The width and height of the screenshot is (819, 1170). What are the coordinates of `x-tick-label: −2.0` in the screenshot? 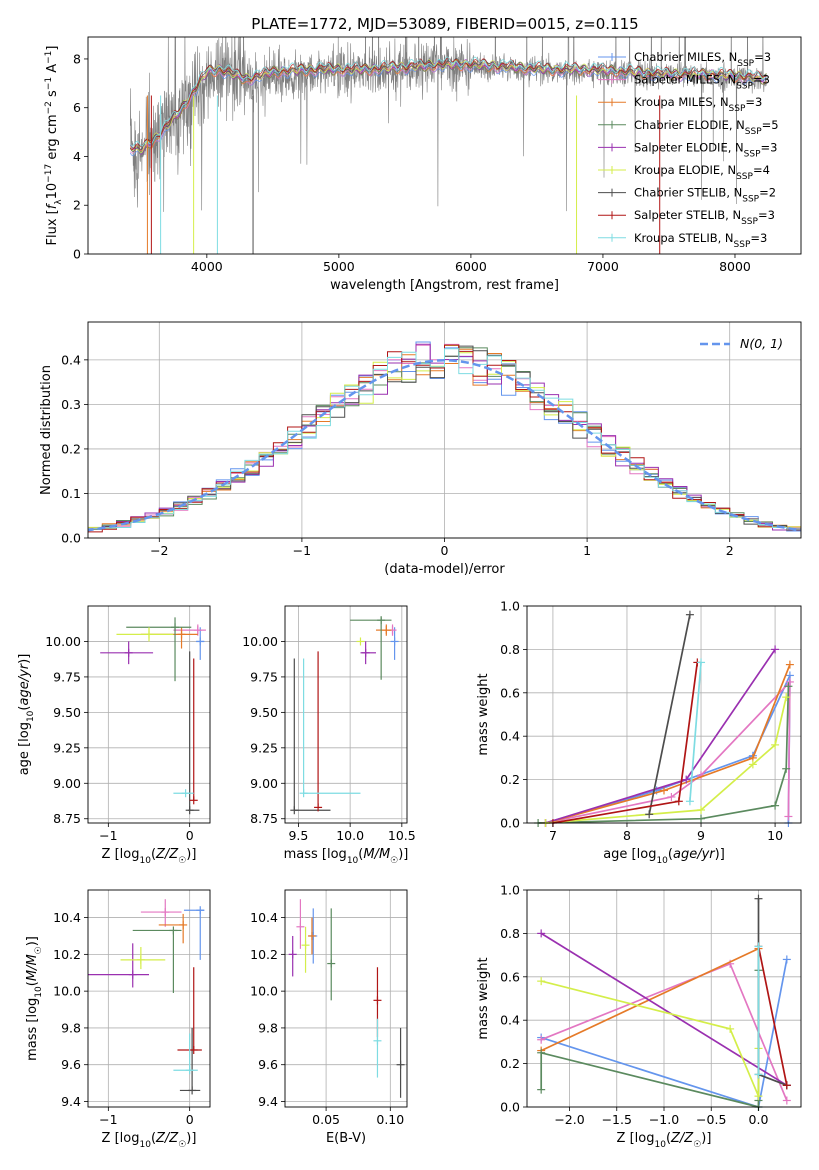 It's located at (569, 1119).